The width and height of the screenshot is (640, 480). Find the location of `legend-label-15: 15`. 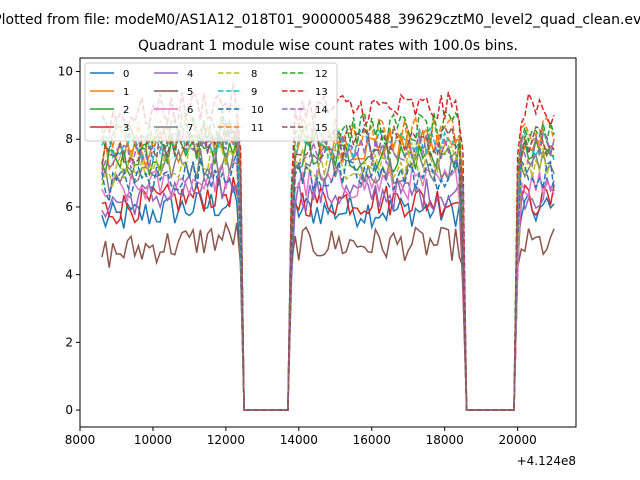

legend-label-15: 15 is located at coordinates (321, 128).